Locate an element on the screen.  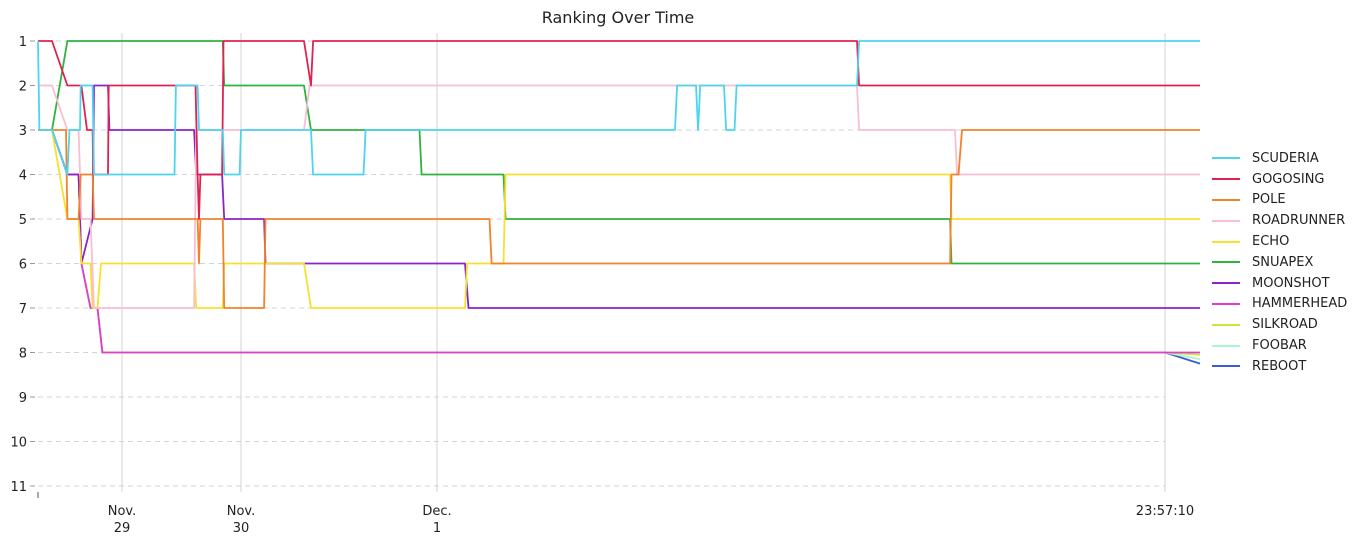
x-axis: Nov. 29 Nov. 30 Dec. 1 23:57:10 is located at coordinates (615, 514).